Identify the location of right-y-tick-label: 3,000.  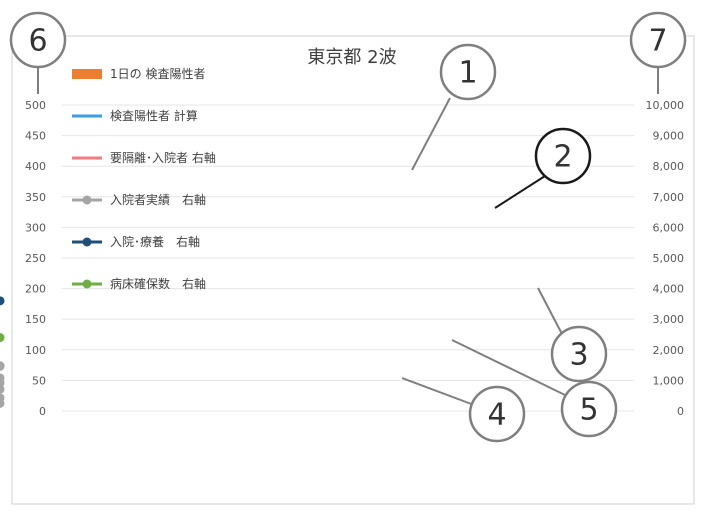
(669, 319).